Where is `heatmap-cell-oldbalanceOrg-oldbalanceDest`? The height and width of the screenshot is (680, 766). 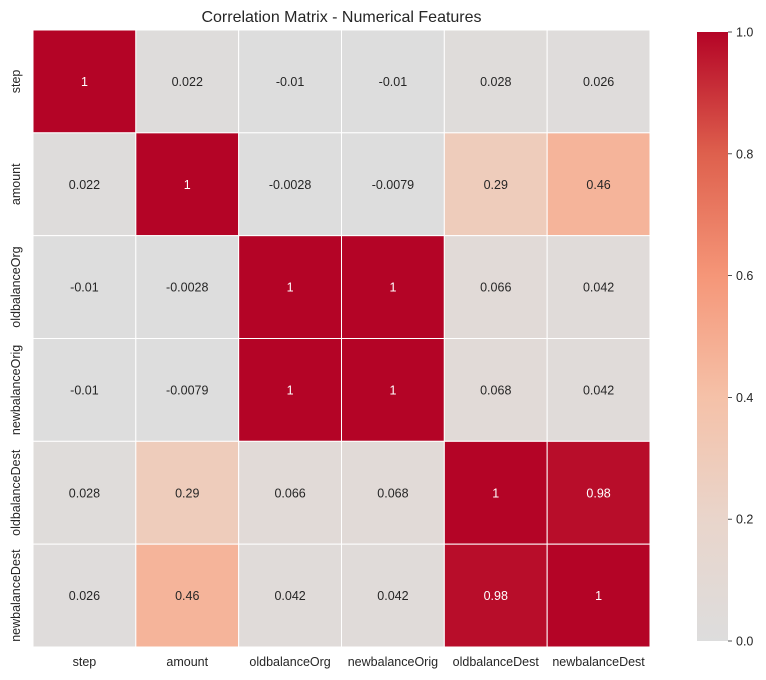 heatmap-cell-oldbalanceOrg-oldbalanceDest is located at coordinates (495, 287).